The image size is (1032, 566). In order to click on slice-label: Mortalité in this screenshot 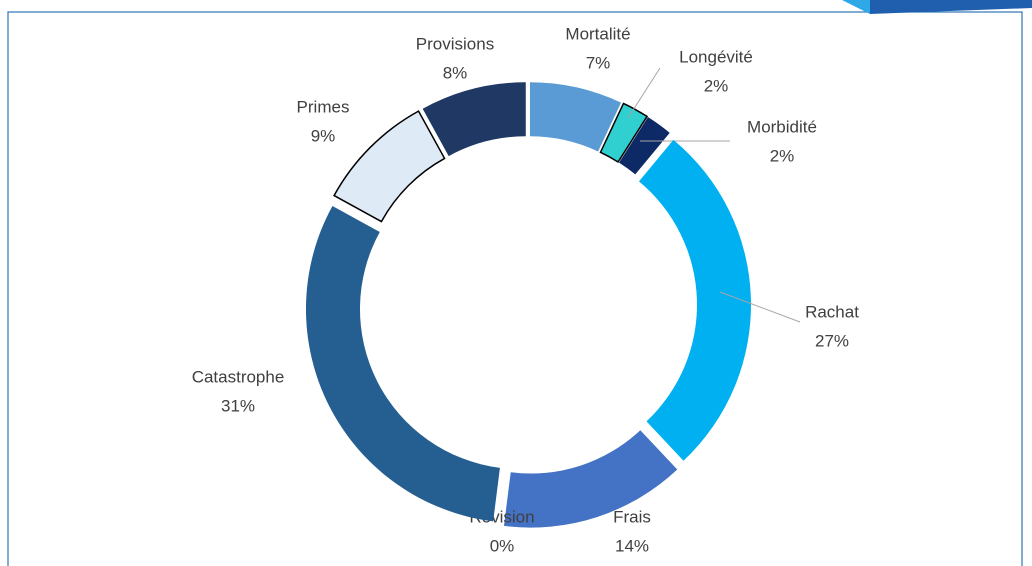, I will do `click(597, 33)`.